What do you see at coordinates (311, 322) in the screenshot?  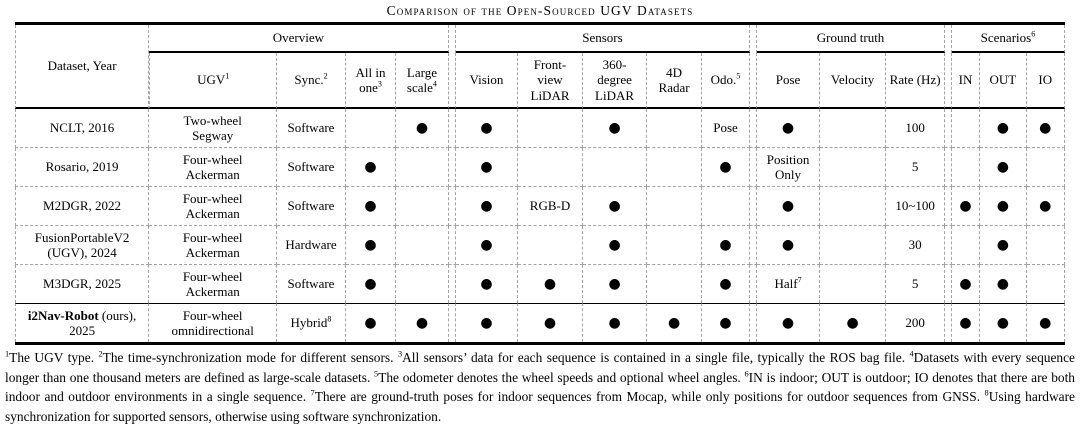 I see `cell-sync: Hybrid8` at bounding box center [311, 322].